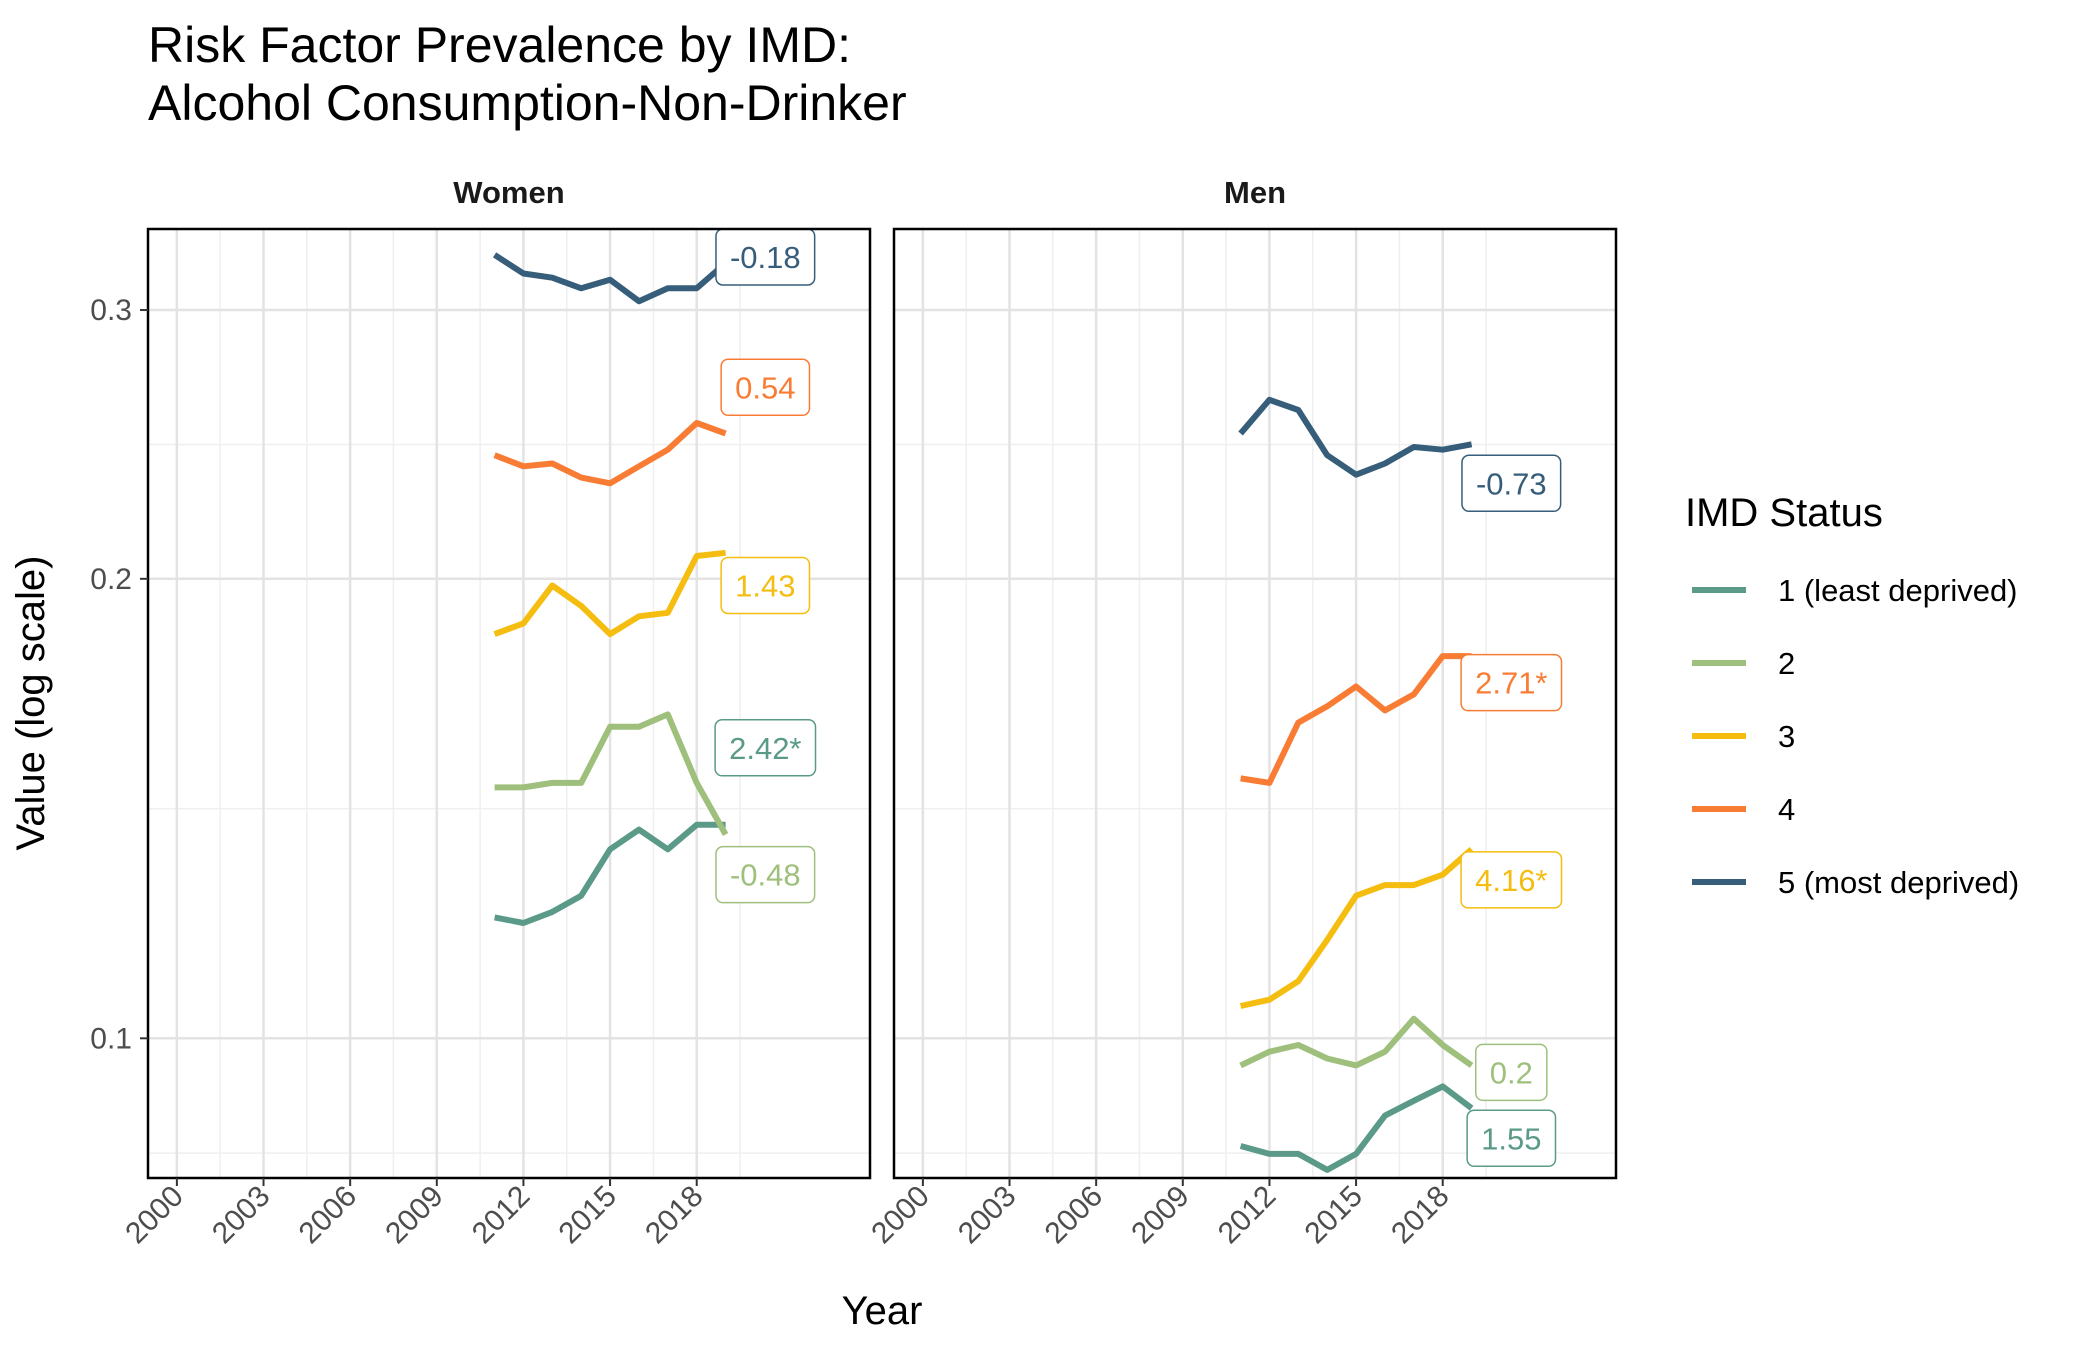 The width and height of the screenshot is (2100, 1350). I want to click on trend-label-women-imd-4: 0.54, so click(765, 387).